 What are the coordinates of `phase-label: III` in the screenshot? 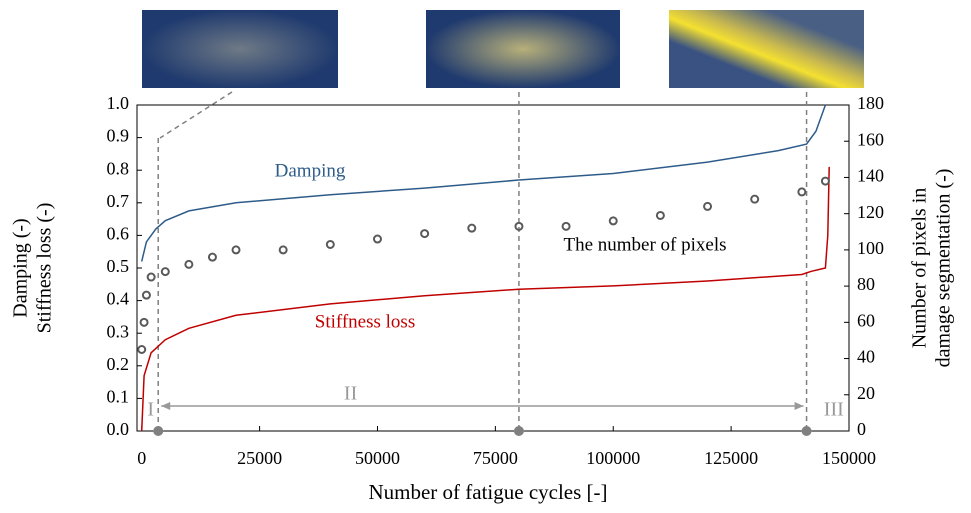 It's located at (834, 410).